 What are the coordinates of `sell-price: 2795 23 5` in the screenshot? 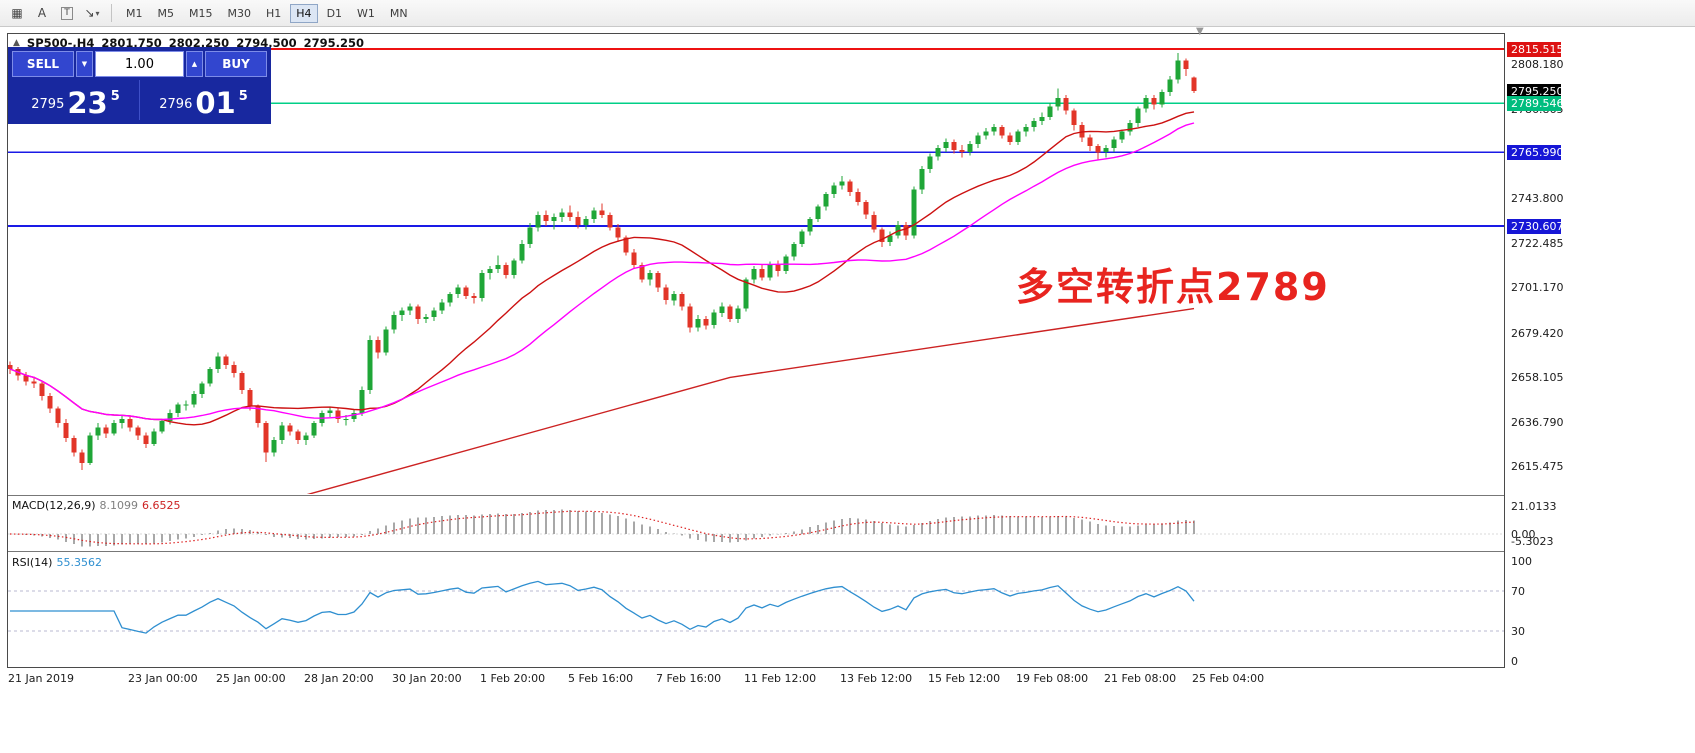 It's located at (76, 100).